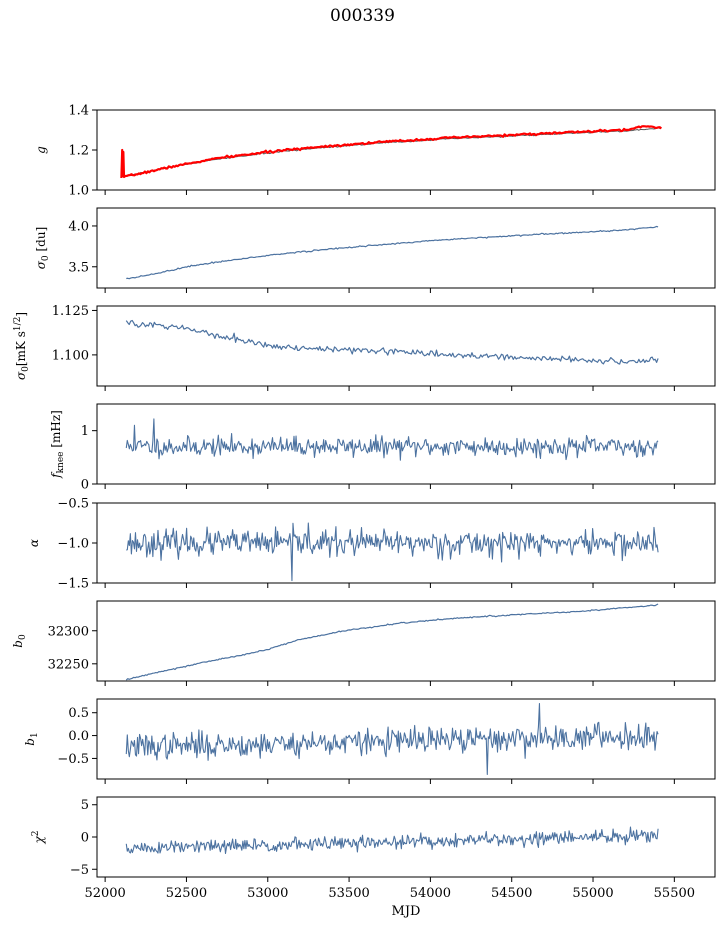 This screenshot has height=936, width=725. Describe the element at coordinates (41, 150) in the screenshot. I see `y-axis-label: g` at that location.